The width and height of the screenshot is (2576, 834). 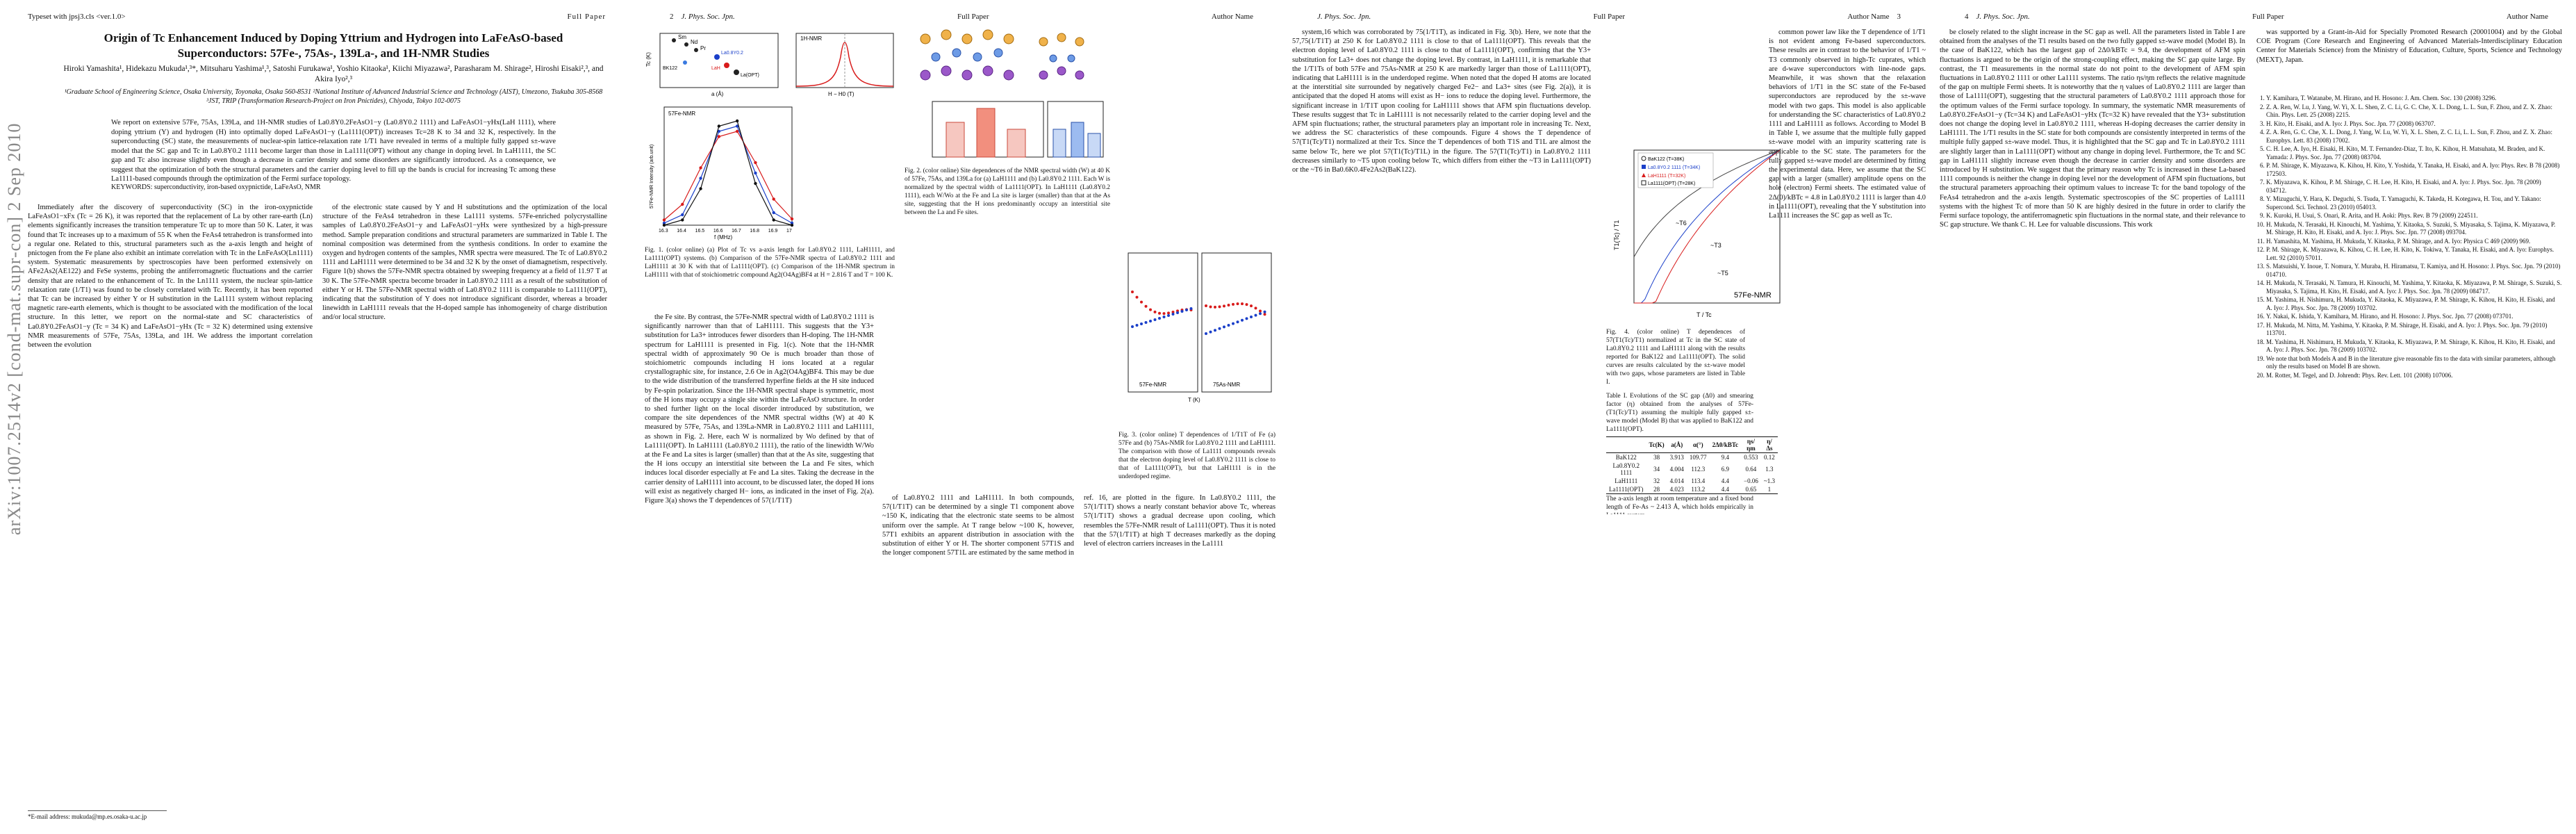 What do you see at coordinates (845, 65) in the screenshot?
I see `fig1c-plot: 1H-NMR H − H0 (T)` at bounding box center [845, 65].